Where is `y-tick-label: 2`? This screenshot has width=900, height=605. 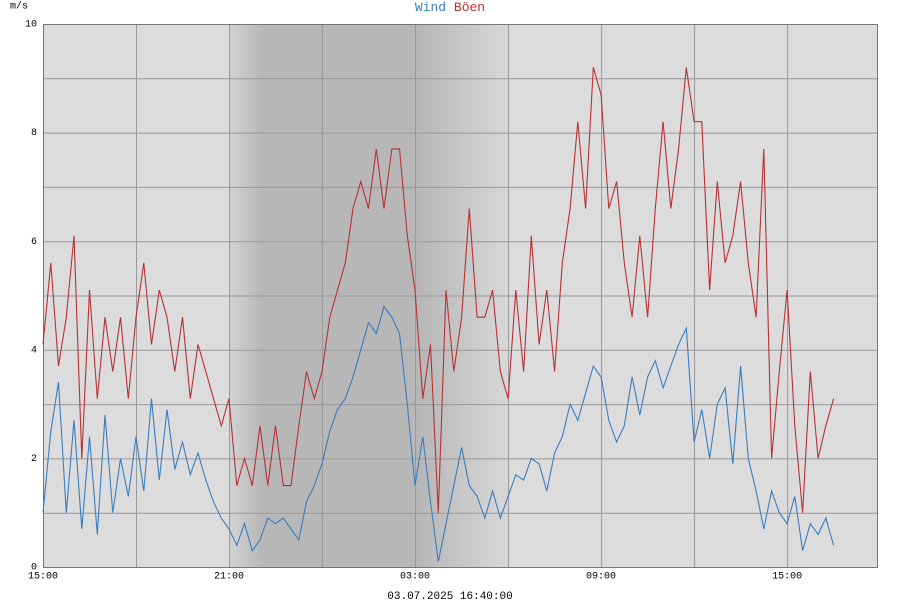
y-tick-label: 2 is located at coordinates (34, 459).